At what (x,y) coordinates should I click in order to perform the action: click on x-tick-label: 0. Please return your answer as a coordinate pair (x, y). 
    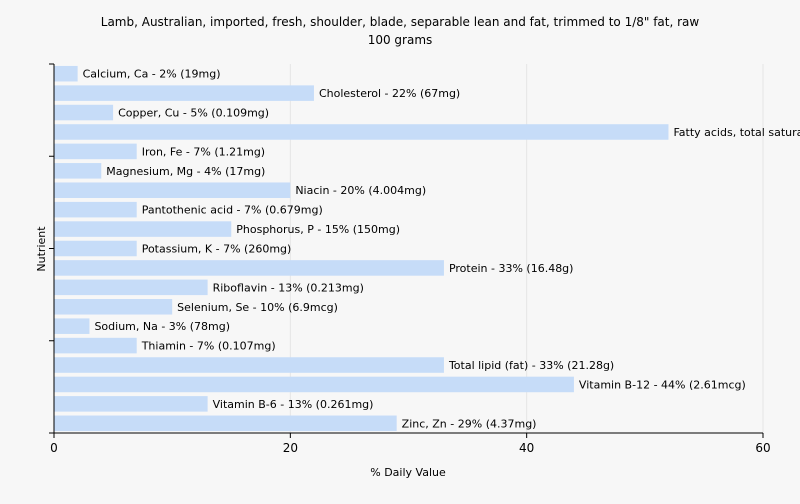
    Looking at the image, I should click on (54, 448).